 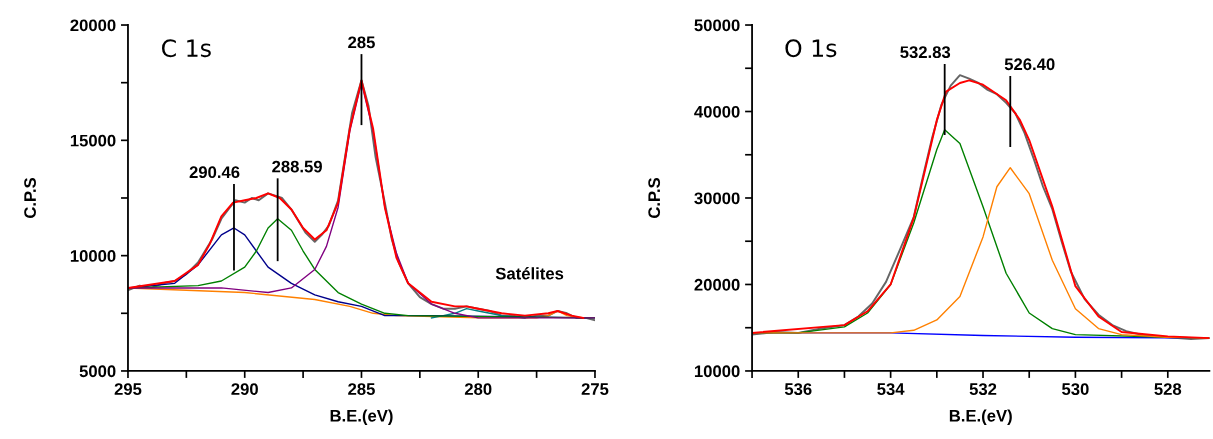 What do you see at coordinates (798, 389) in the screenshot?
I see `x-tick-label: 536` at bounding box center [798, 389].